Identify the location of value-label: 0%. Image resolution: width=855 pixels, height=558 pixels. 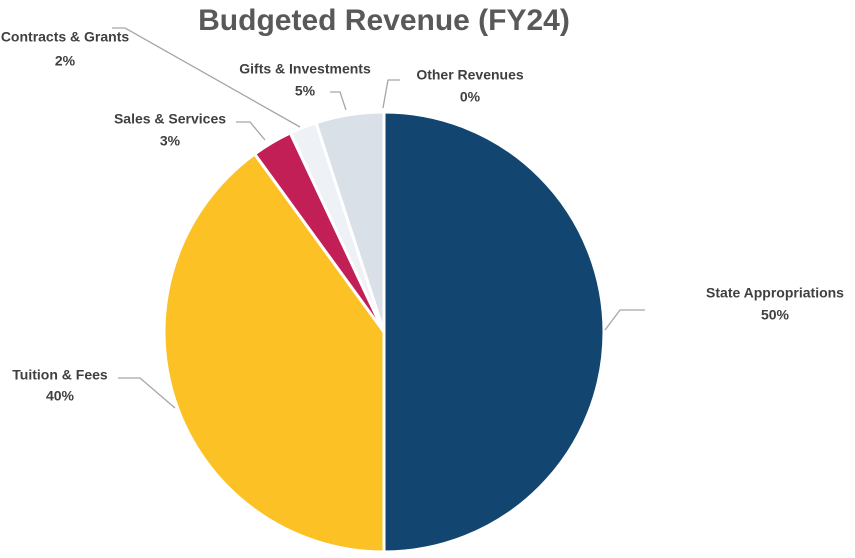
(470, 97).